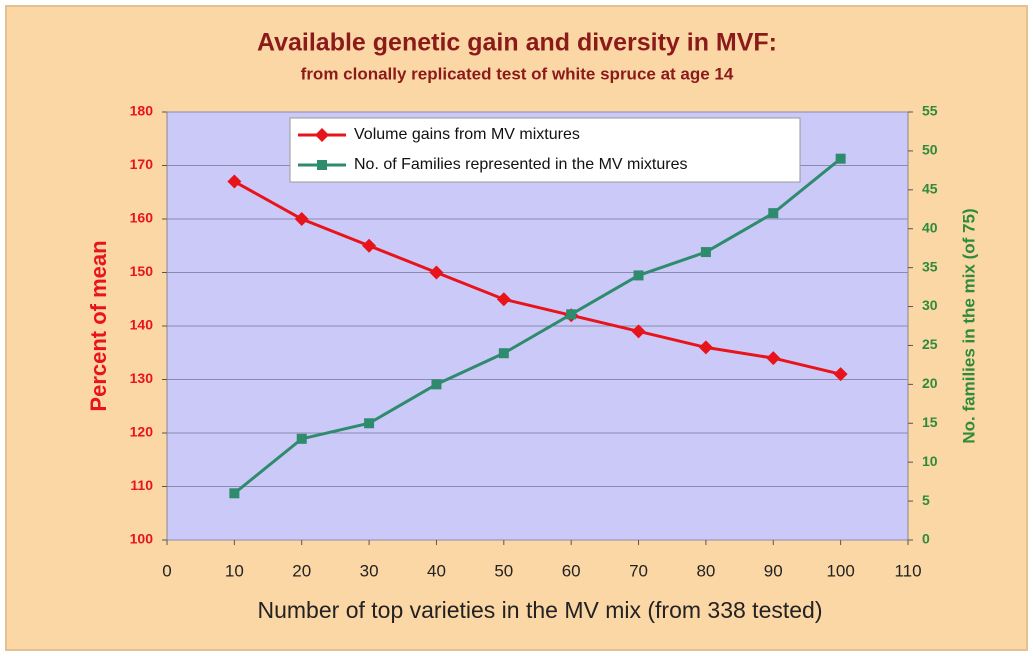 Image resolution: width=1033 pixels, height=656 pixels. I want to click on x-tick-label: 20, so click(301, 570).